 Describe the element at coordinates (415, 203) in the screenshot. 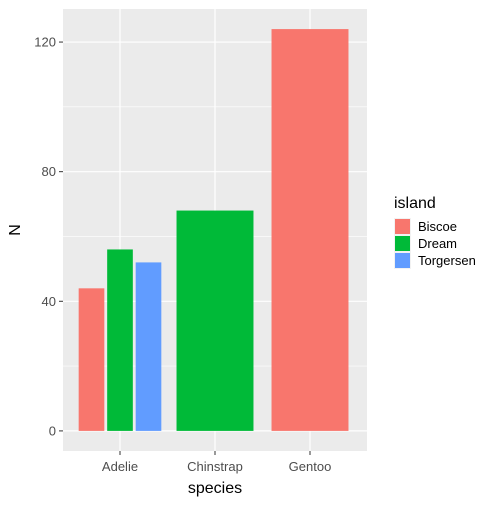

I see `legend-title: island` at that location.